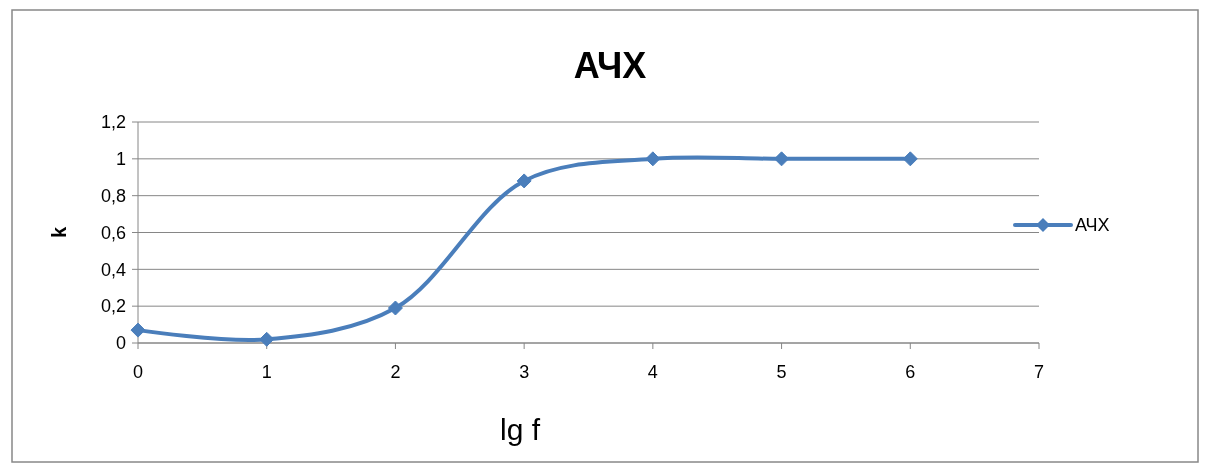  I want to click on legend-label: АЧХ, so click(1092, 225).